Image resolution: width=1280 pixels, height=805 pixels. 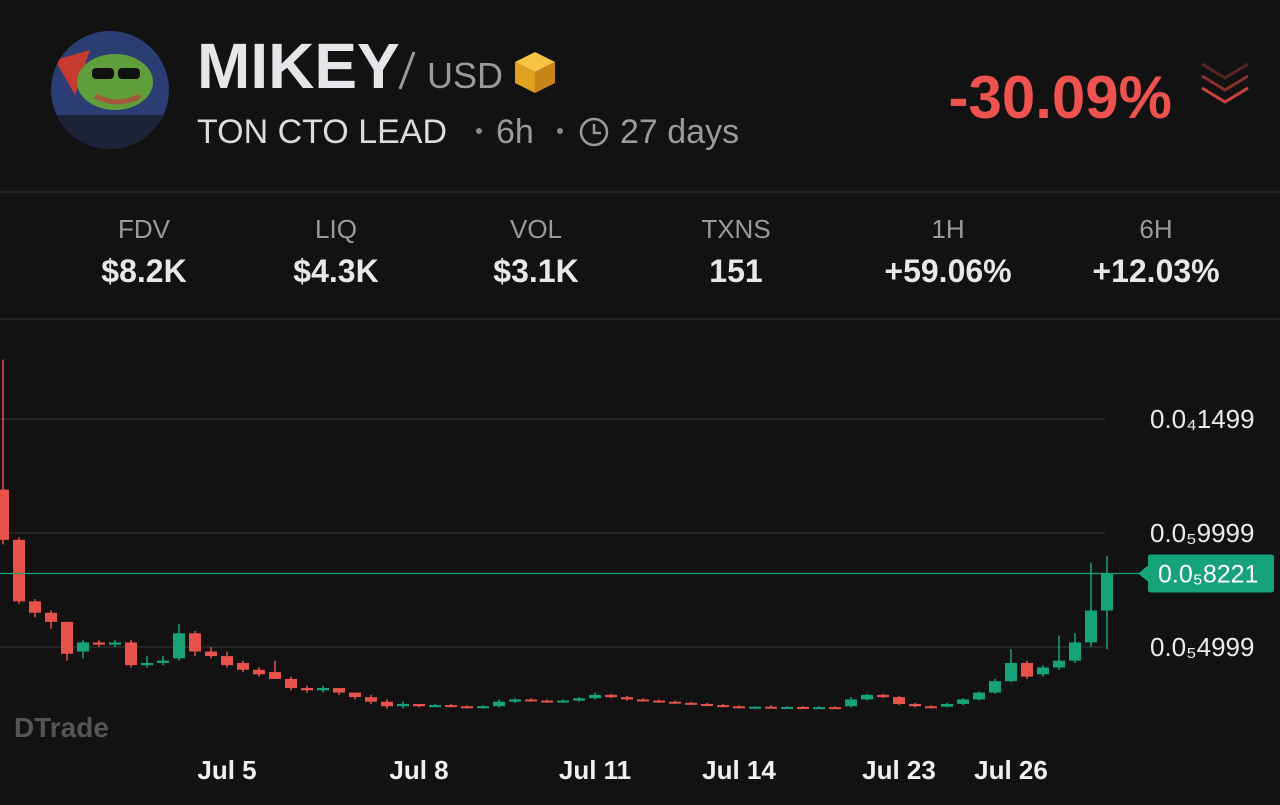 What do you see at coordinates (535, 271) in the screenshot?
I see `stat-value: $3.1K` at bounding box center [535, 271].